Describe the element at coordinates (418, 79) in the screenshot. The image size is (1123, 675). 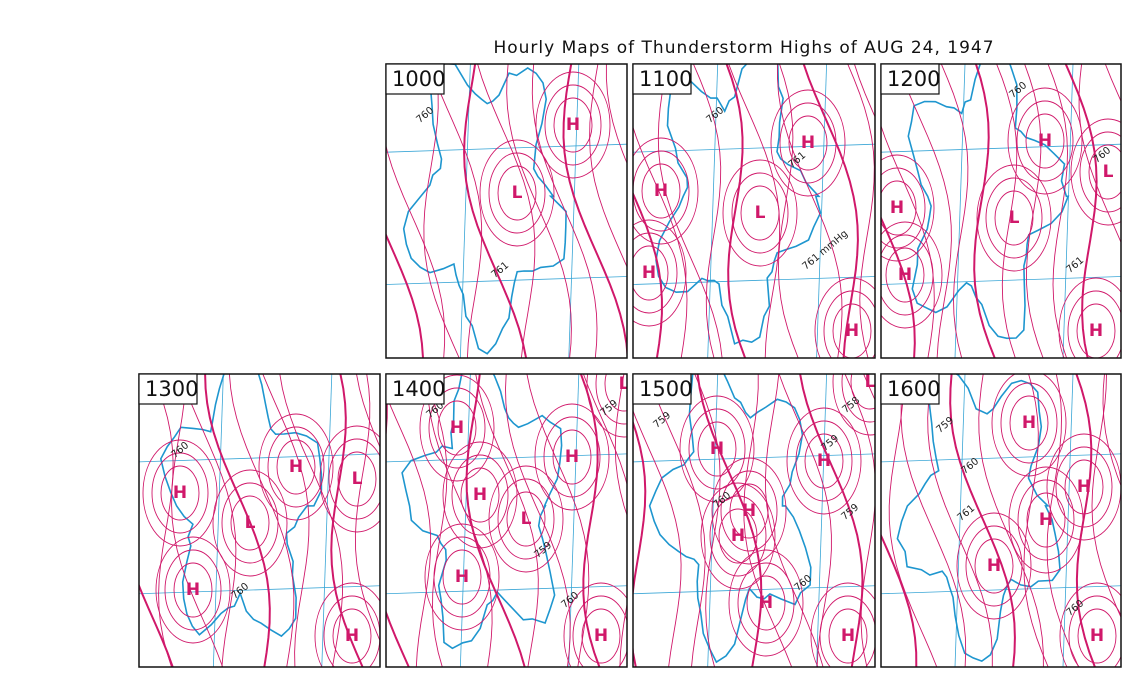
I see `panel-time: 1000` at that location.